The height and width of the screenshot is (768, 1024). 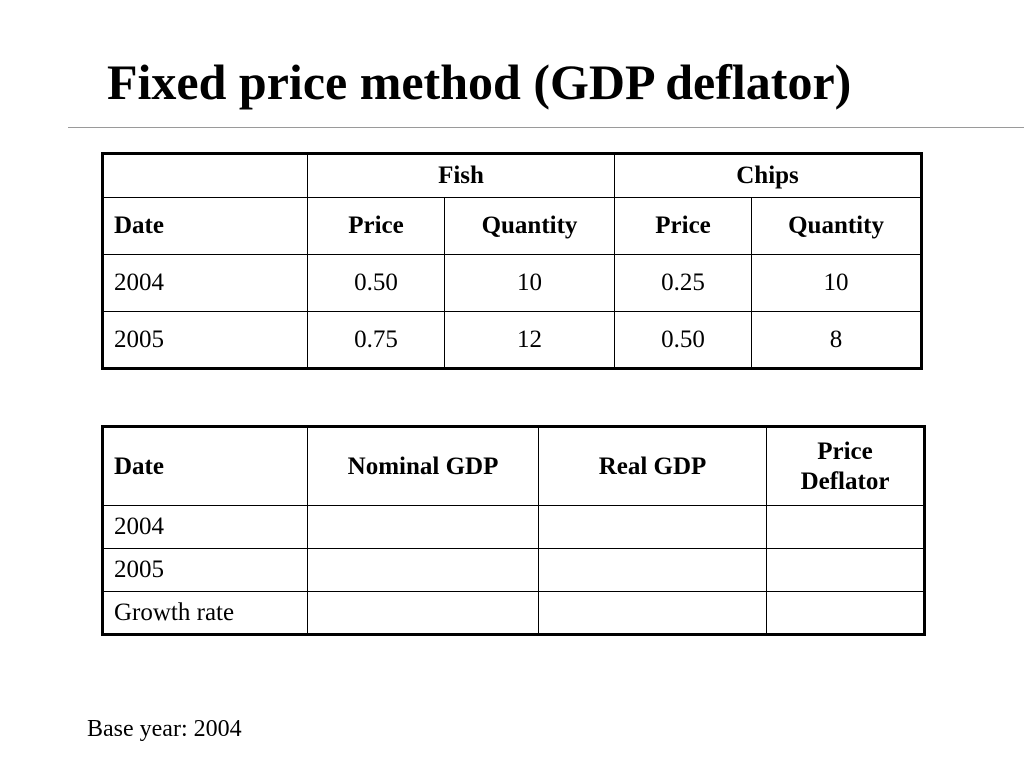 I want to click on slide-title: Fixed price method (GDP deflator), so click(x=479, y=82).